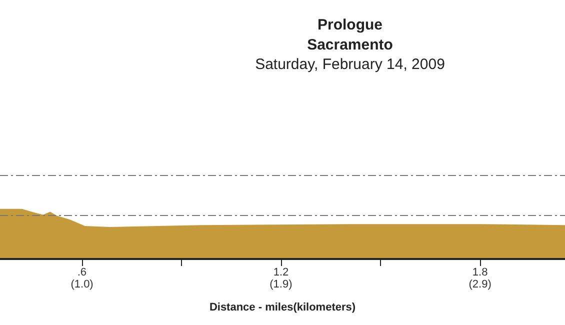 The height and width of the screenshot is (325, 565). Describe the element at coordinates (281, 284) in the screenshot. I see `x2-tick-label: (1.9)` at that location.